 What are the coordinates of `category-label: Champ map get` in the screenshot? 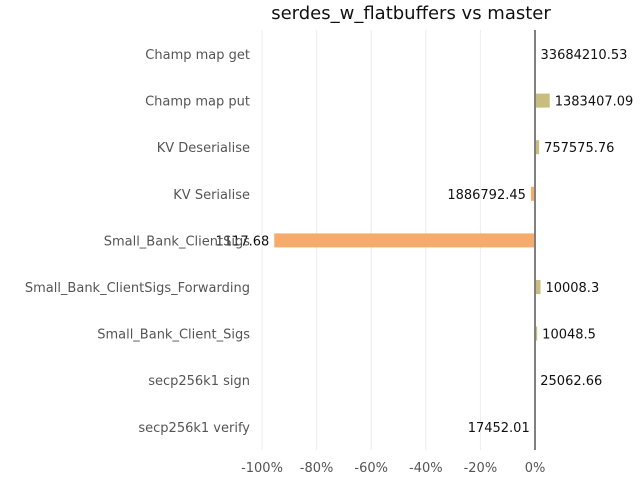 It's located at (197, 55).